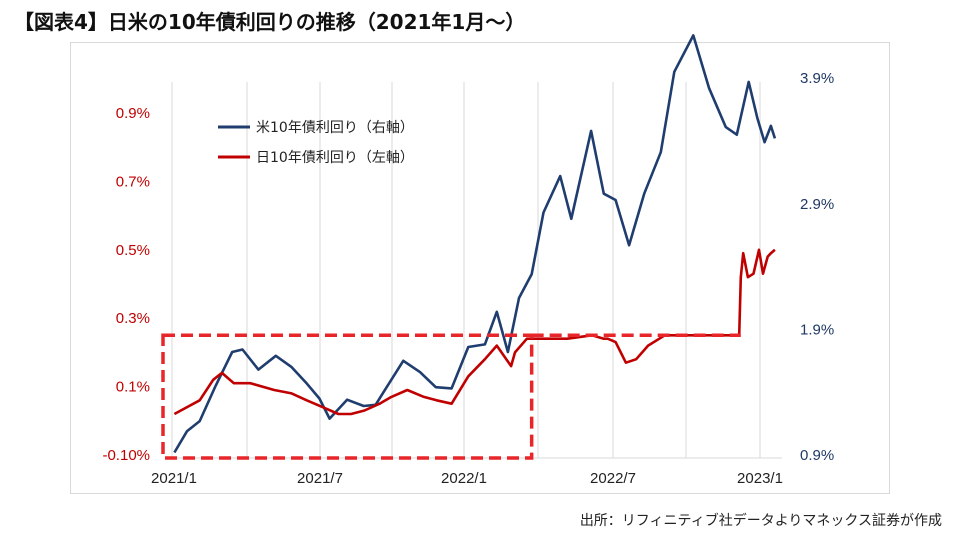  What do you see at coordinates (133, 250) in the screenshot?
I see `left-axis-tick-label: 0.5%` at bounding box center [133, 250].